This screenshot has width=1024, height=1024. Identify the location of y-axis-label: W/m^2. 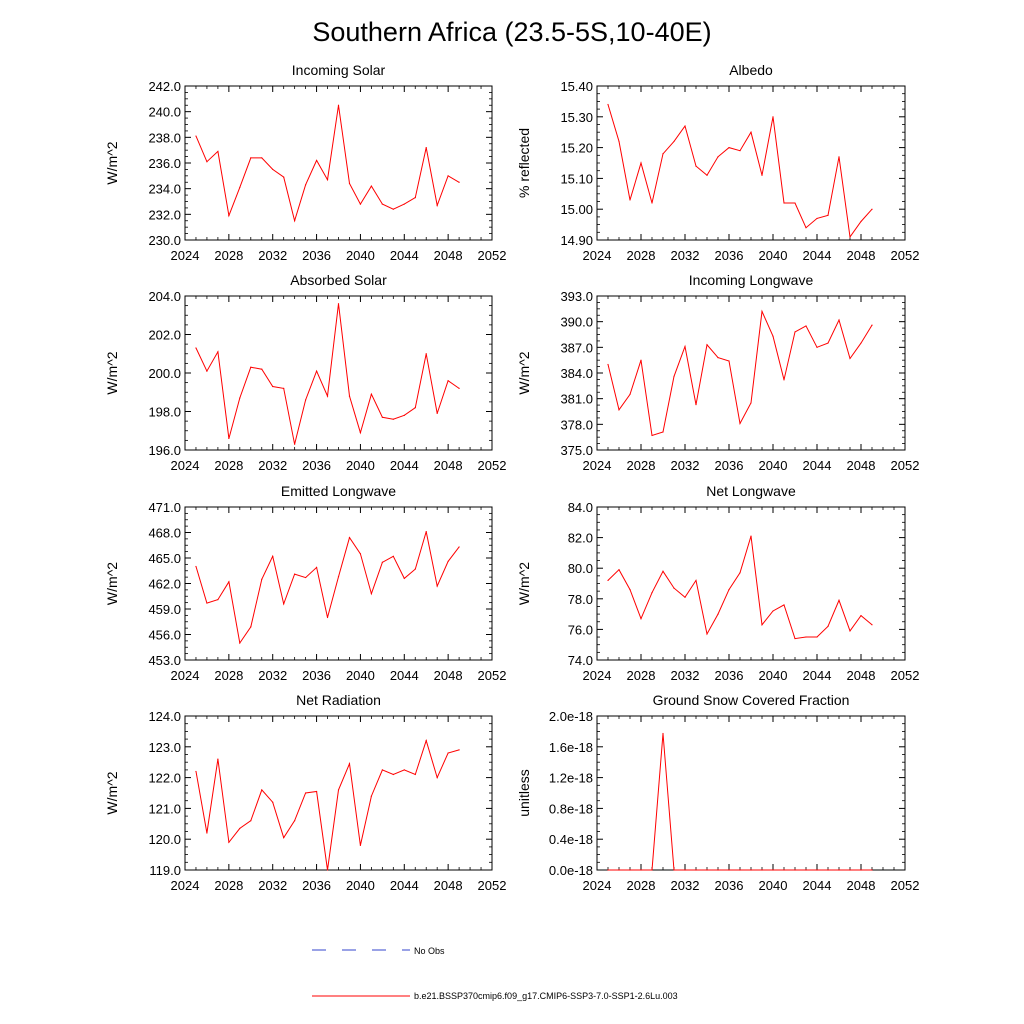
(524, 583).